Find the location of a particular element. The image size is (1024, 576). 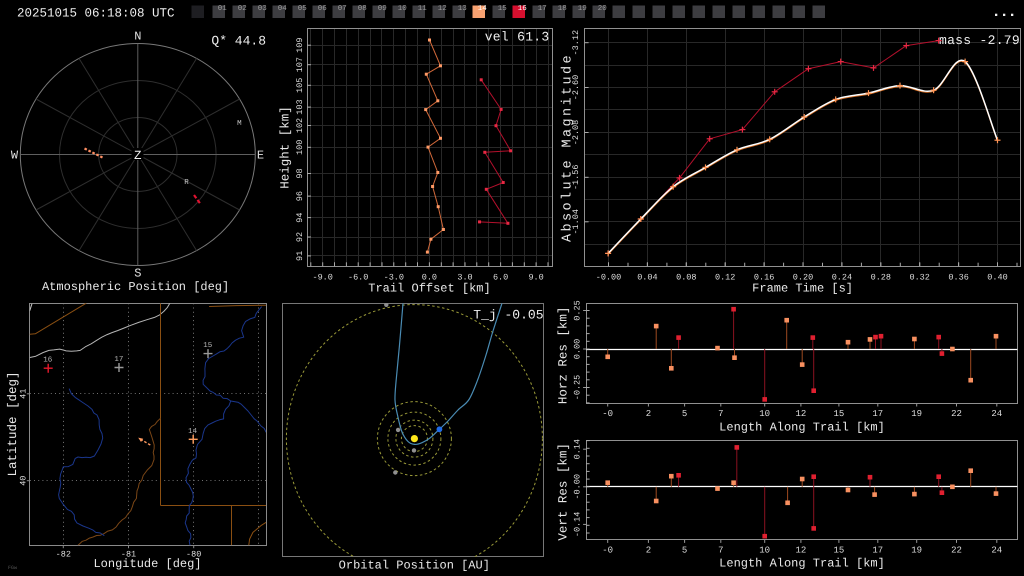

svg-text: 0.40 is located at coordinates (997, 278).